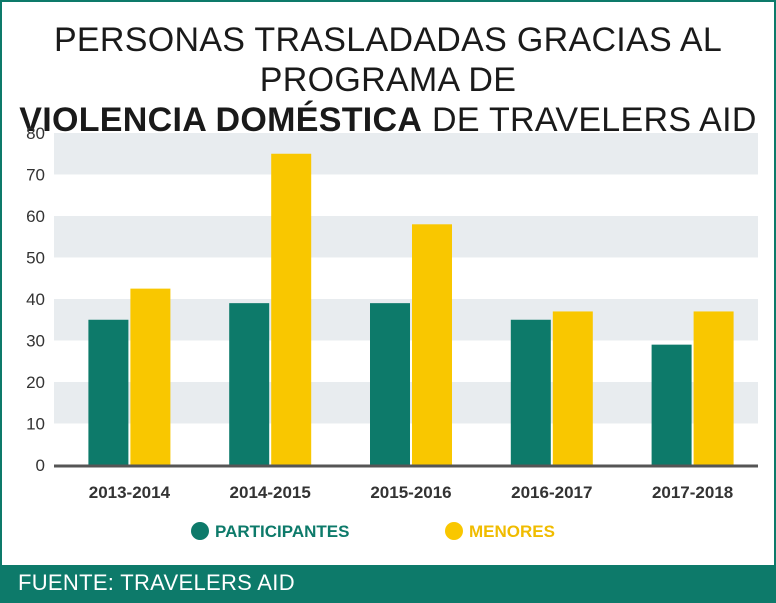 The height and width of the screenshot is (603, 776). What do you see at coordinates (388, 583) in the screenshot?
I see `source-footer: FUENTE: TRAVELERS AID` at bounding box center [388, 583].